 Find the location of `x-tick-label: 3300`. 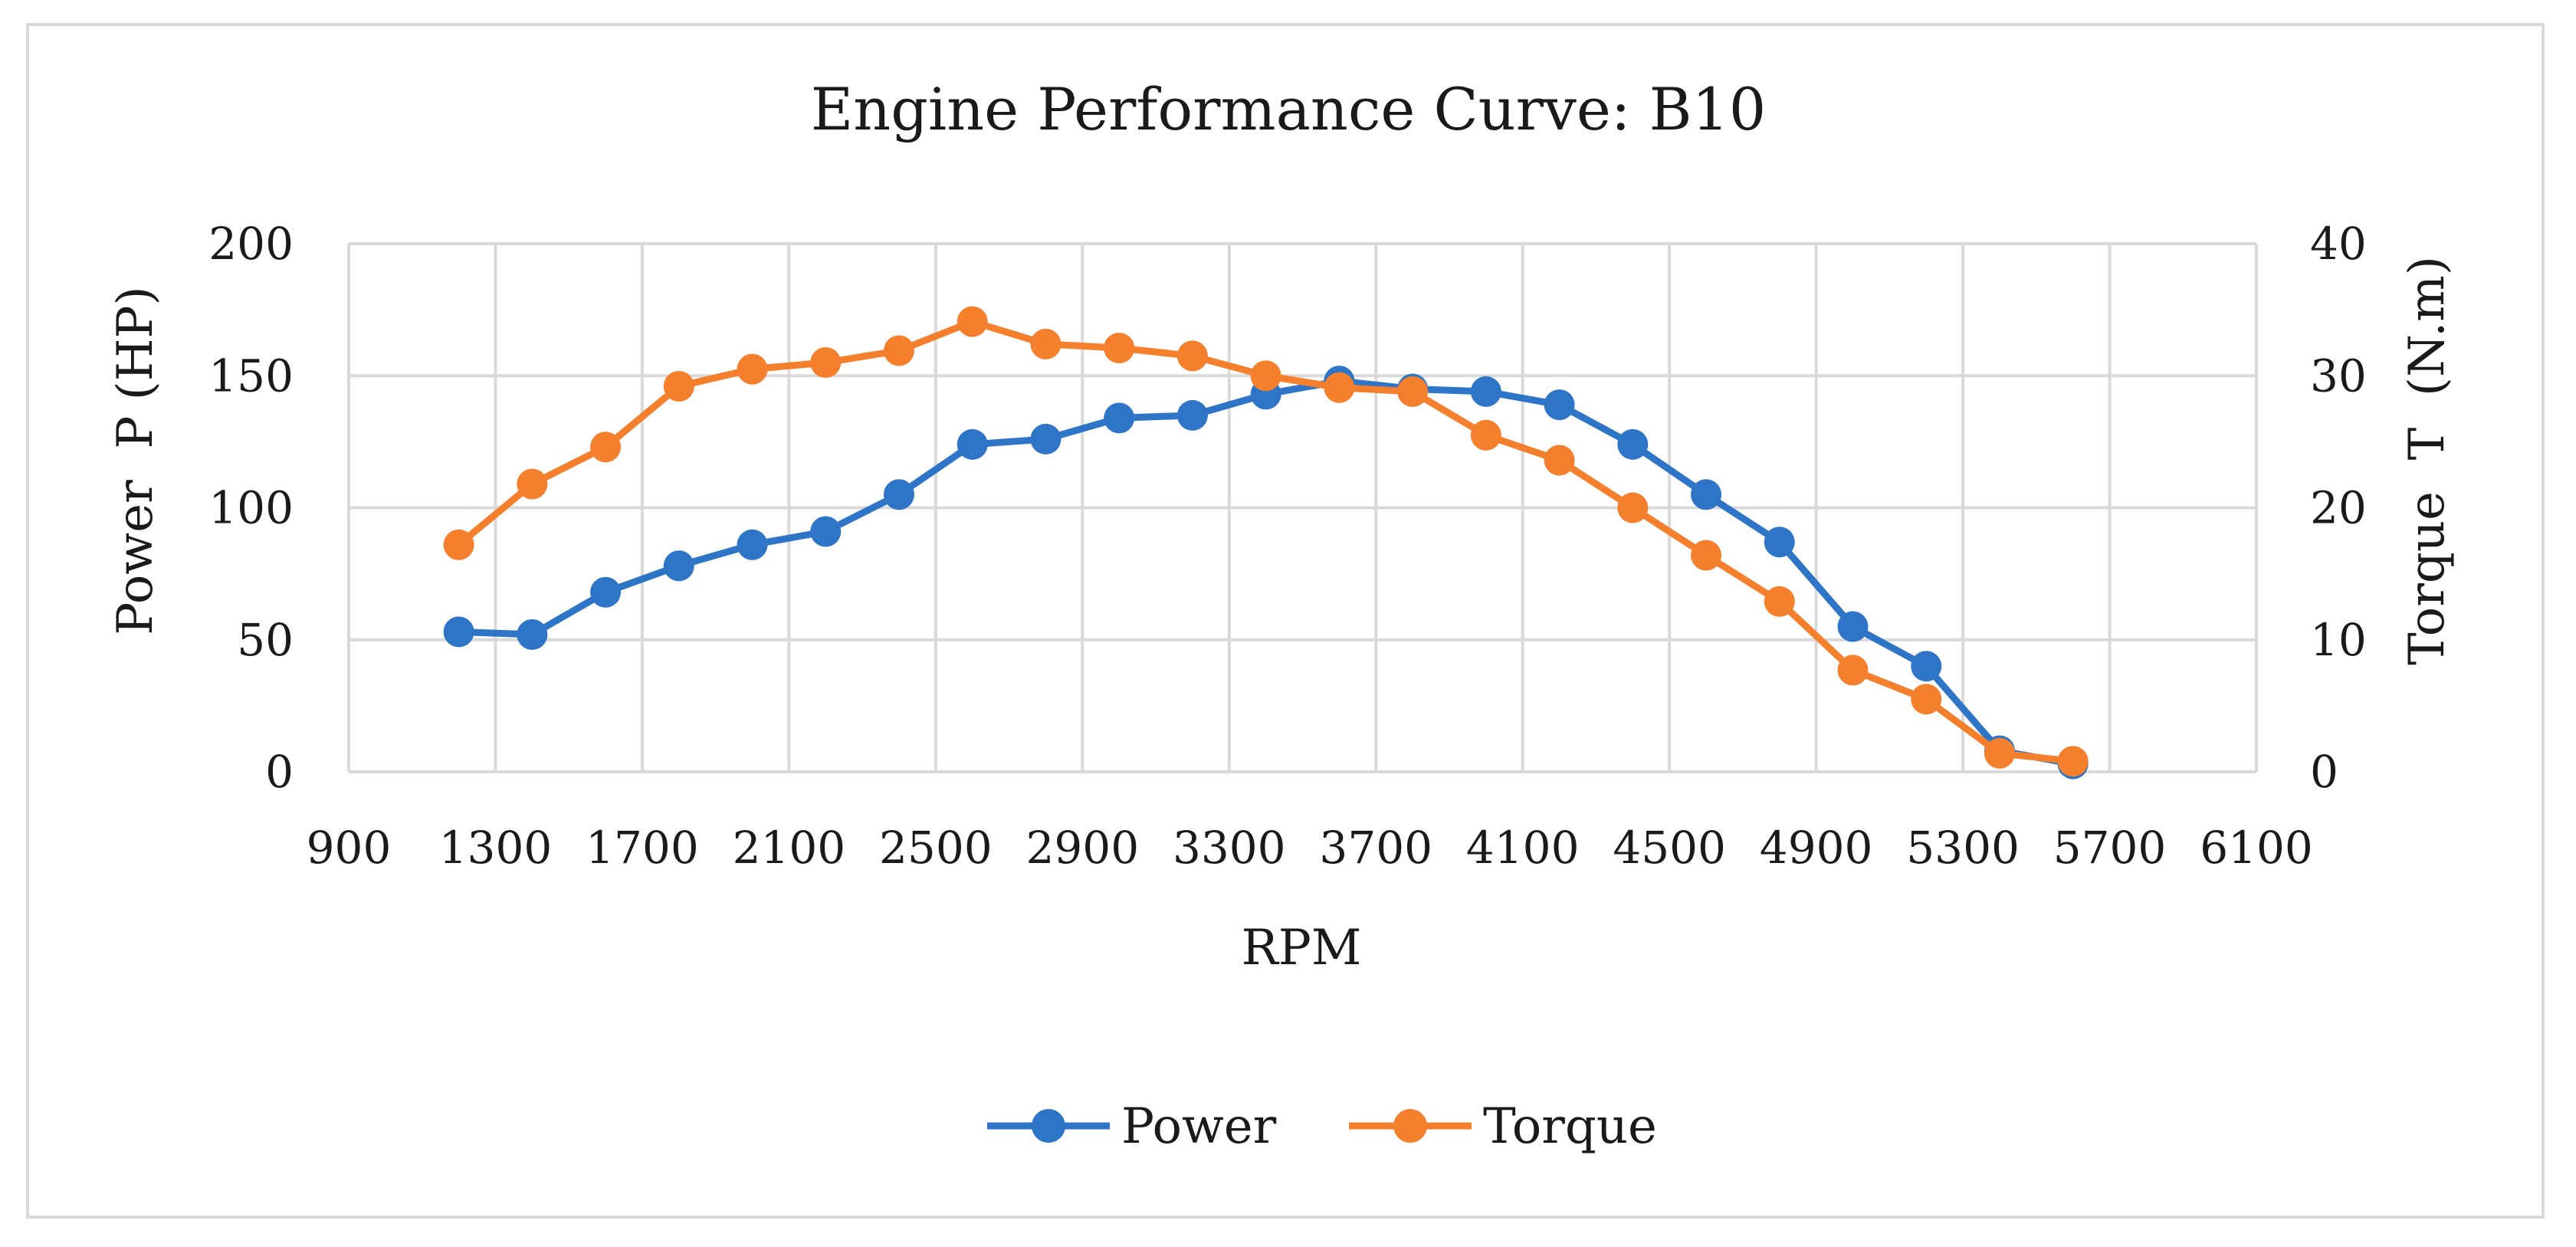

x-tick-label: 3300 is located at coordinates (1229, 848).